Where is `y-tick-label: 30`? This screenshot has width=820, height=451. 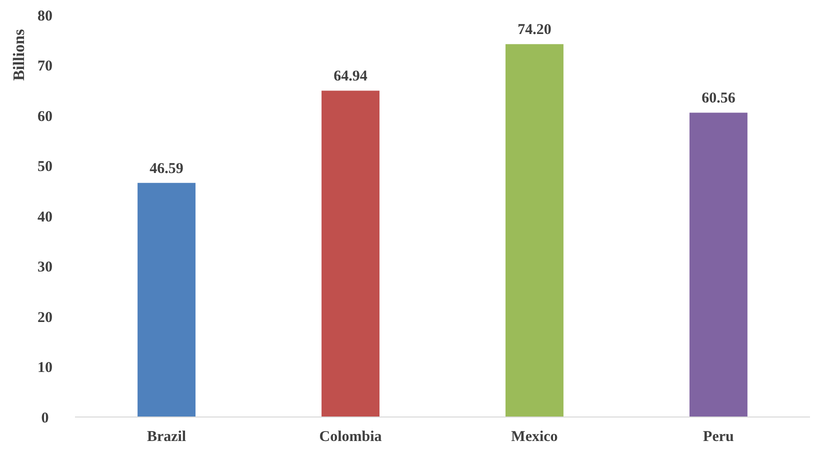
y-tick-label: 30 is located at coordinates (45, 268).